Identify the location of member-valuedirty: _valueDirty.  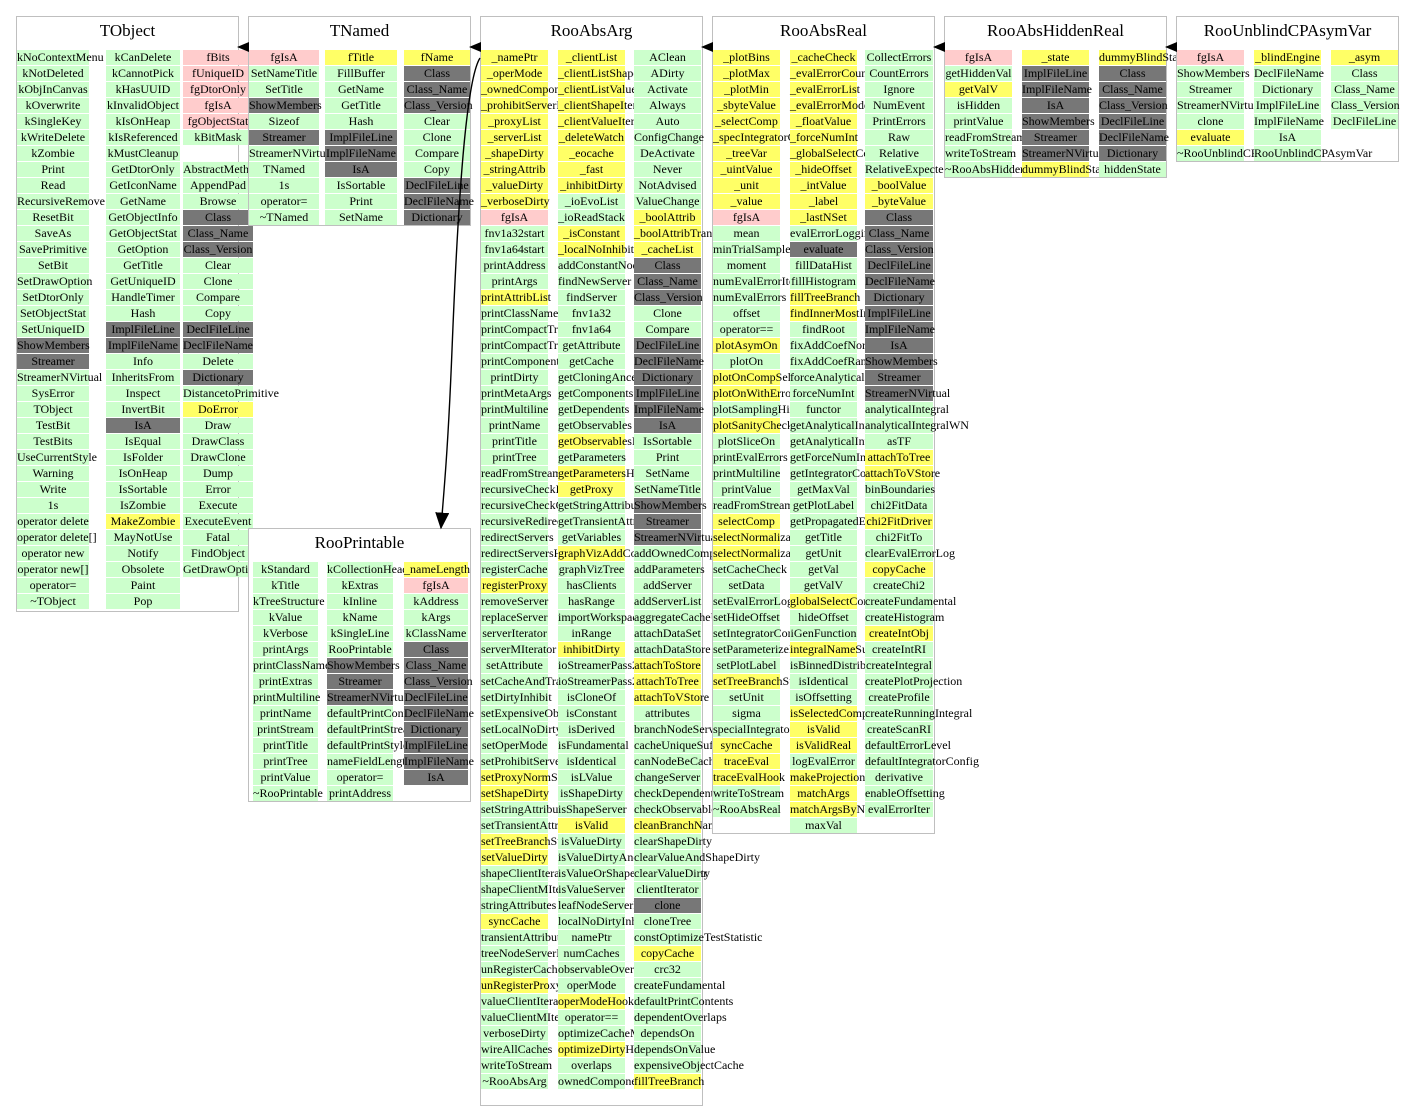
(514, 185).